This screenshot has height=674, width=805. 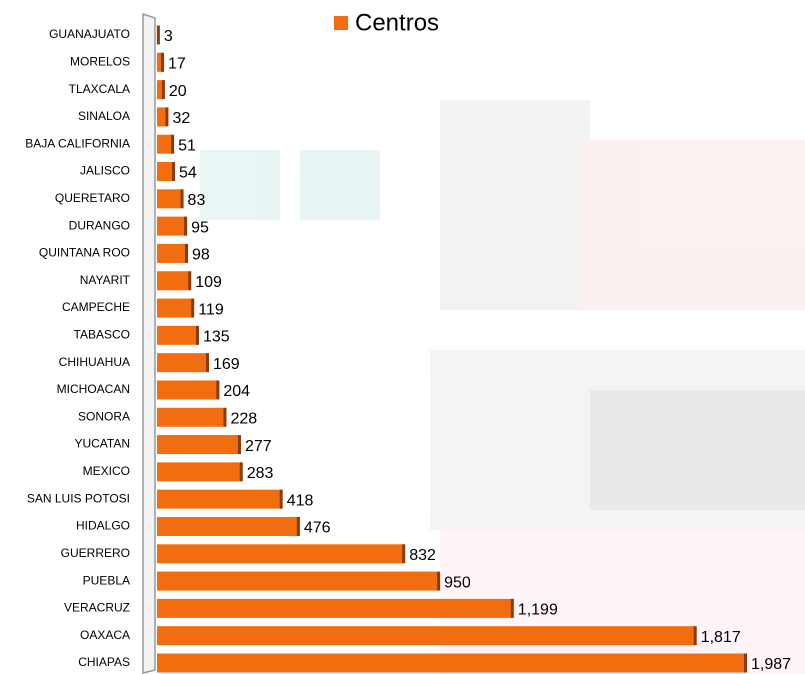 What do you see at coordinates (397, 22) in the screenshot?
I see `legend-label: Centros` at bounding box center [397, 22].